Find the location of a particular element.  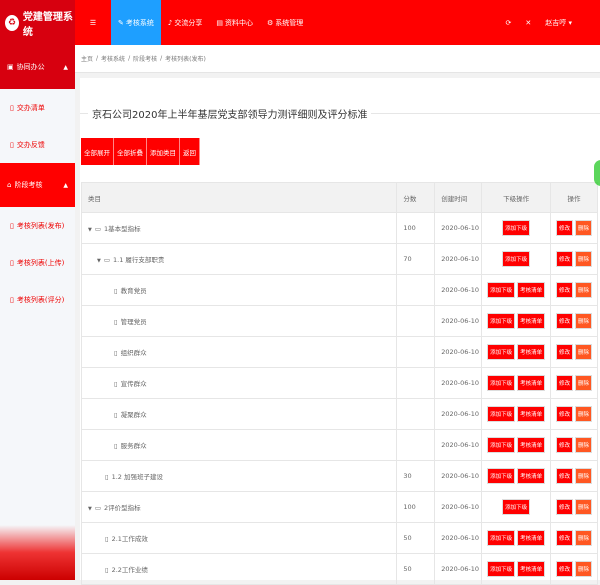

nav-tab-0: ✎ 考核系统 is located at coordinates (136, 22).